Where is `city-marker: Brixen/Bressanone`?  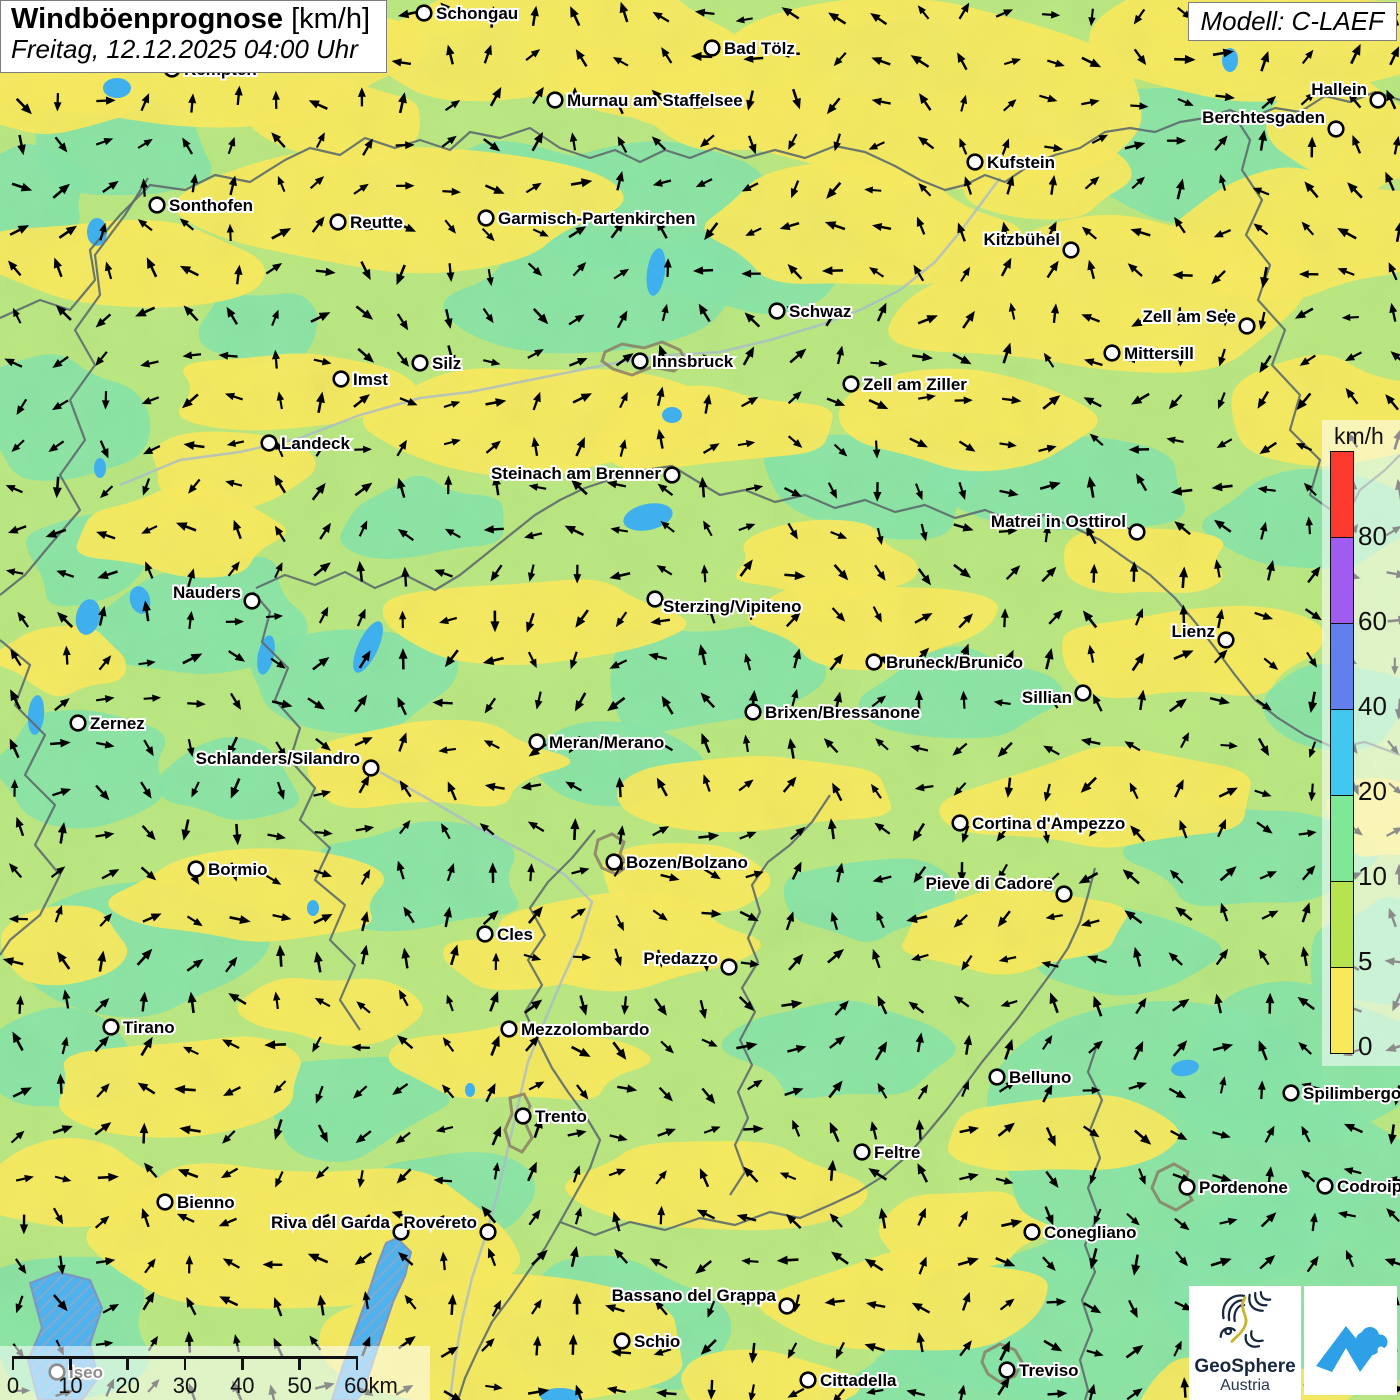 city-marker: Brixen/Bressanone is located at coordinates (833, 712).